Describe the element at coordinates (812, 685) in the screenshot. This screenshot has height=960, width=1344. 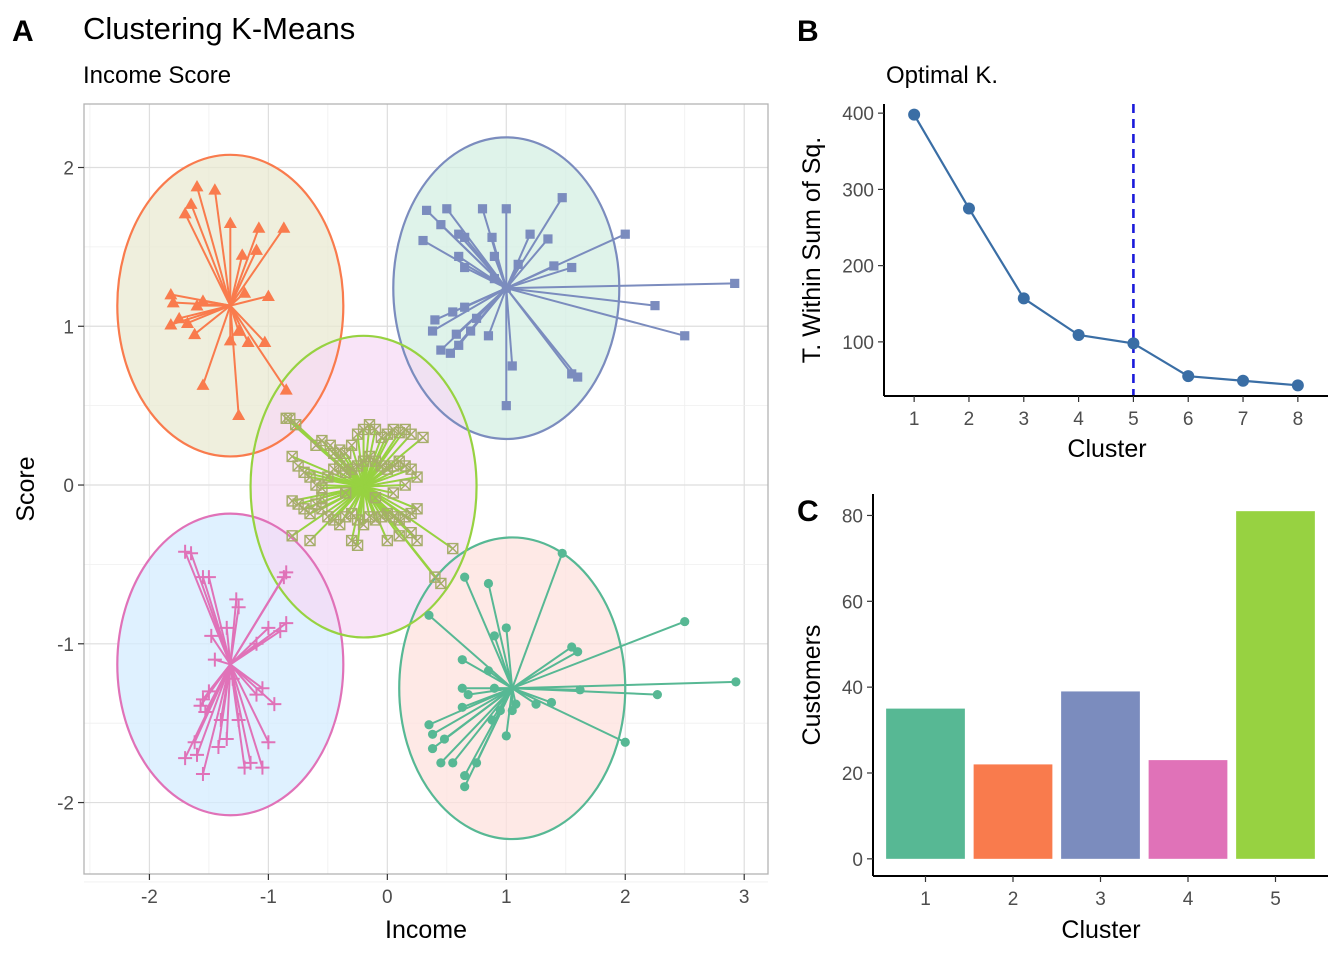
I see `chart-c-ylabel: Customers` at that location.